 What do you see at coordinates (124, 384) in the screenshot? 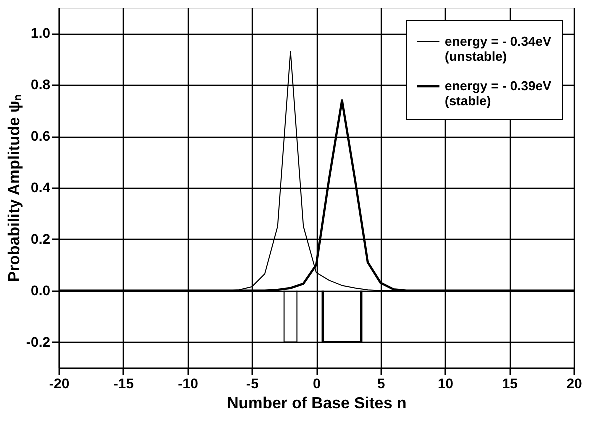
I see `x-tick-label: -15` at bounding box center [124, 384].